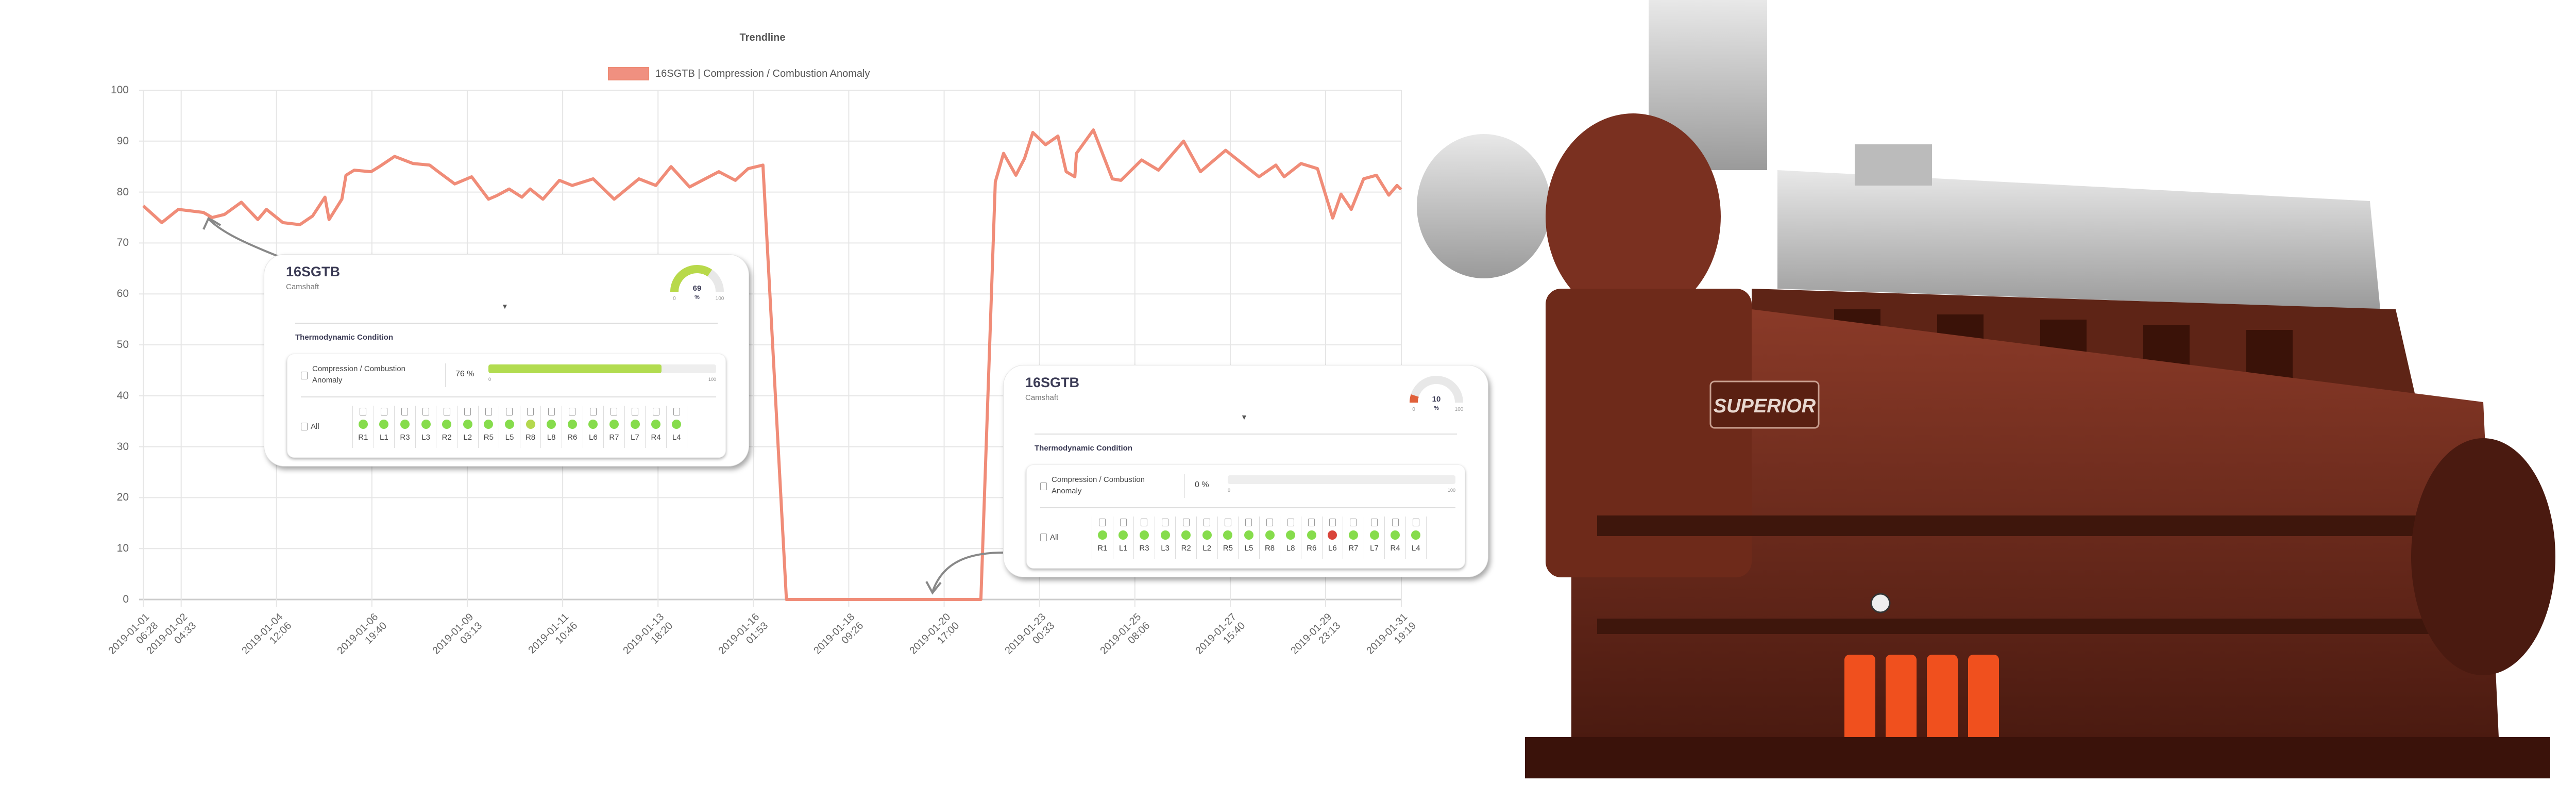 Image resolution: width=2576 pixels, height=799 pixels. I want to click on cylinder-label: R1, so click(363, 437).